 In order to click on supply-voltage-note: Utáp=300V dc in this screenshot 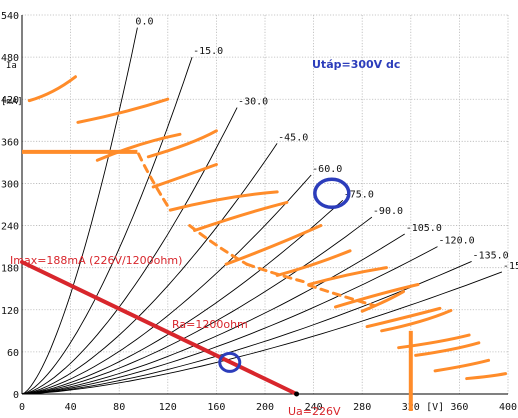, I will do `click(356, 64)`.